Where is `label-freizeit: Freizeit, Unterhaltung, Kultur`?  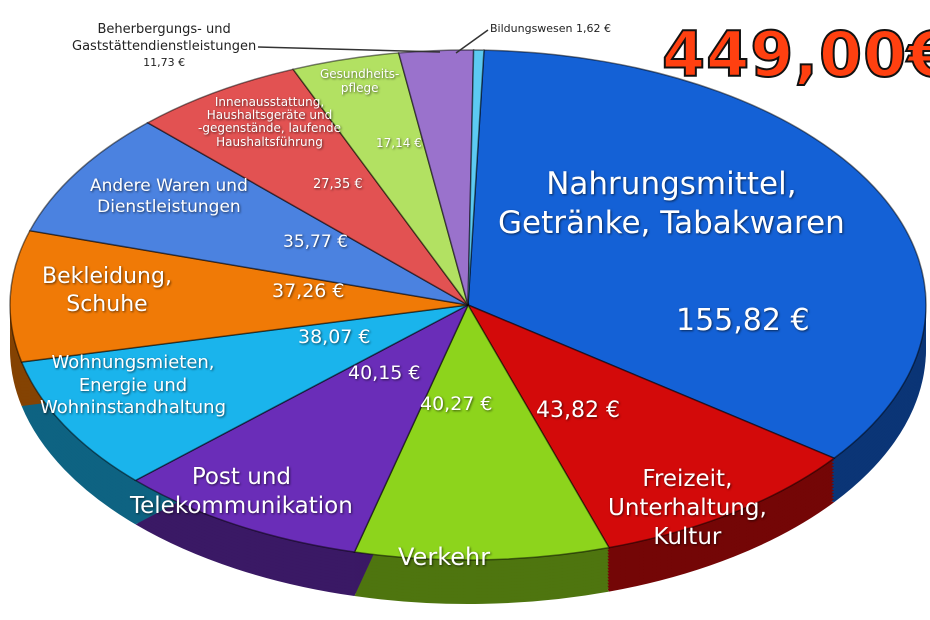
label-freizeit: Freizeit, Unterhaltung, Kultur is located at coordinates (687, 508).